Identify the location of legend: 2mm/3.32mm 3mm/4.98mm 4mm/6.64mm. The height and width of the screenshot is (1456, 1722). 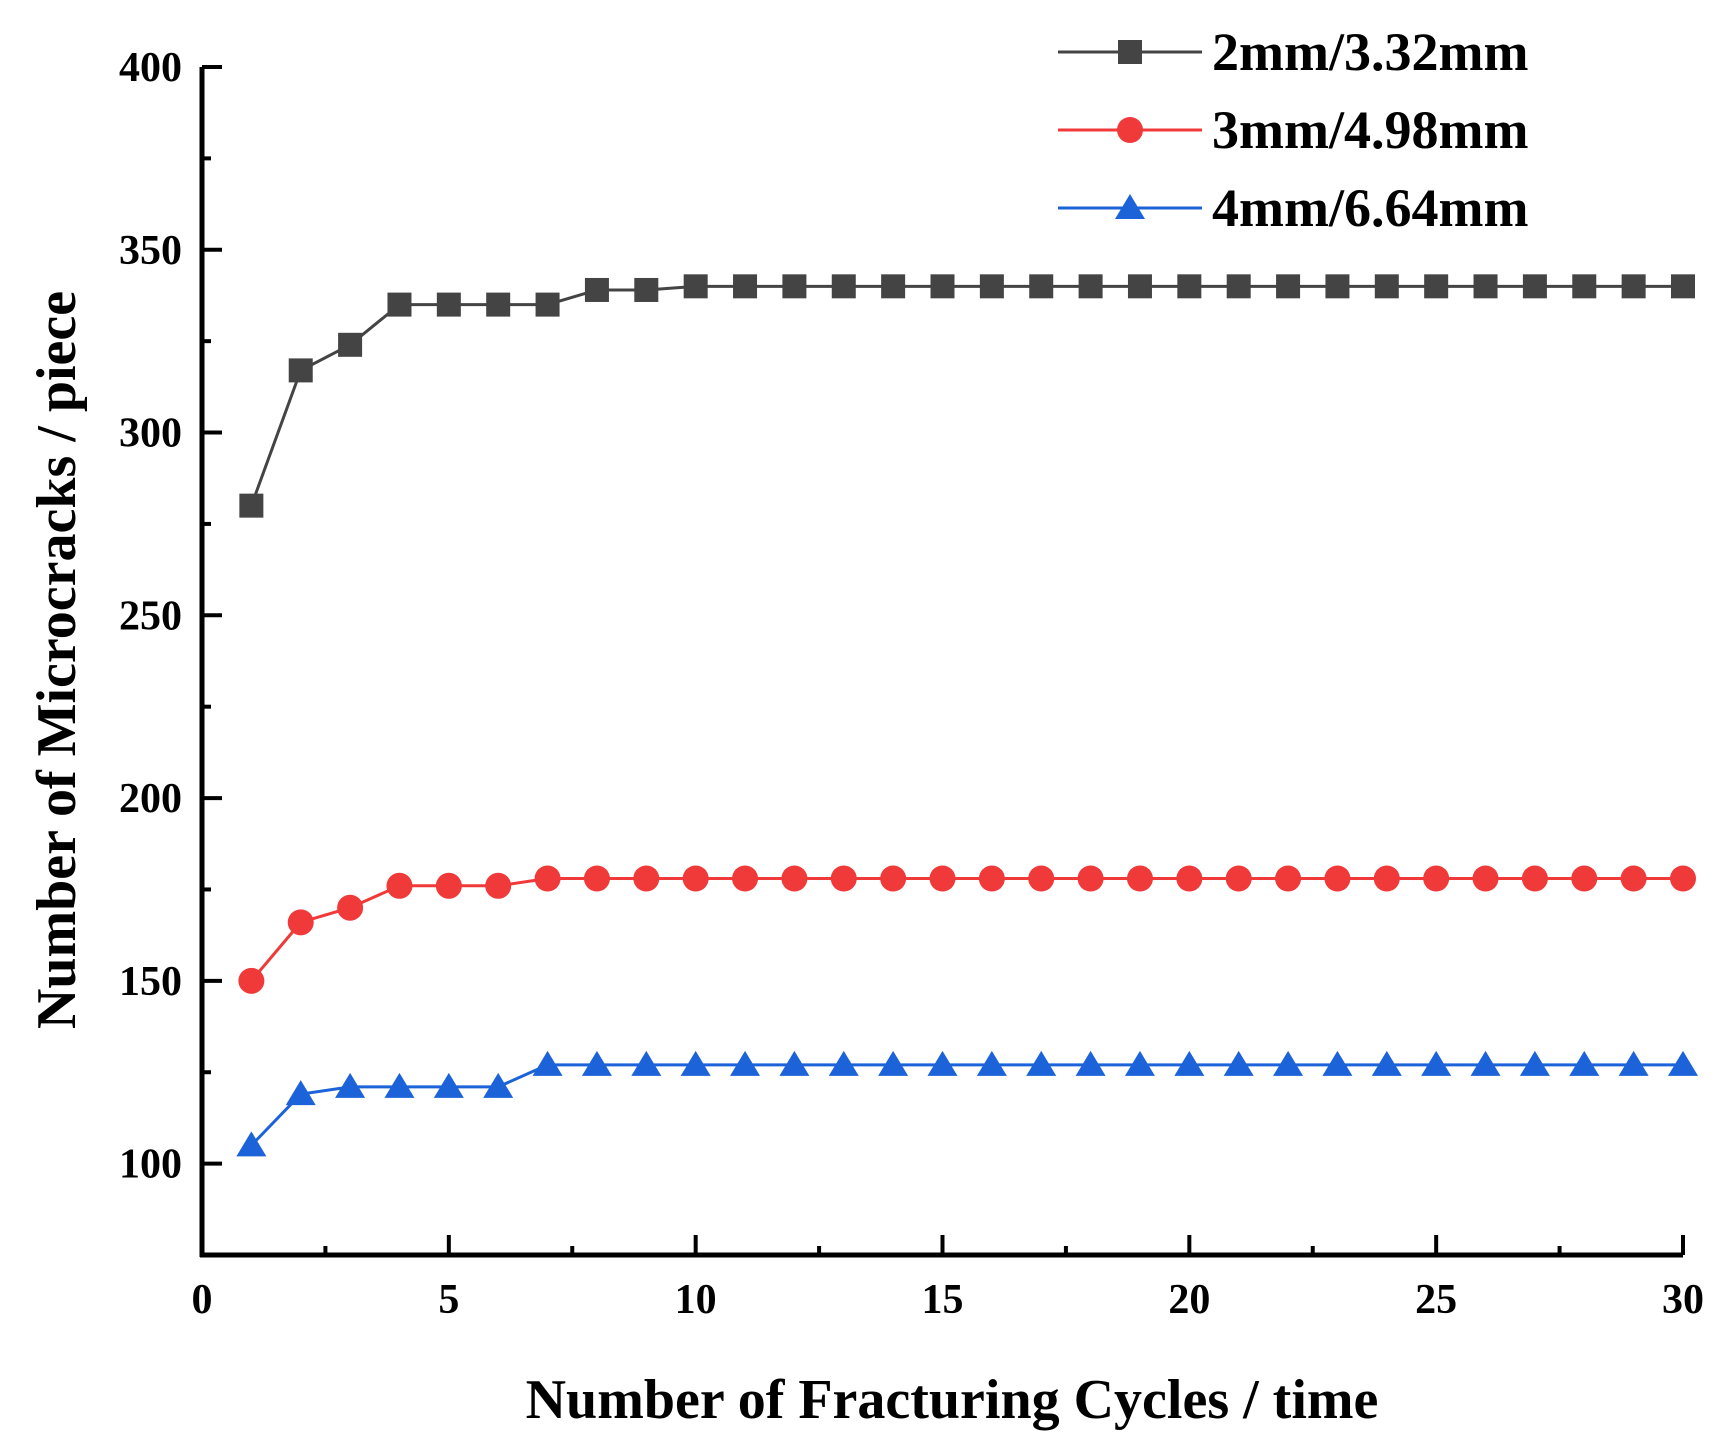
(1293, 130).